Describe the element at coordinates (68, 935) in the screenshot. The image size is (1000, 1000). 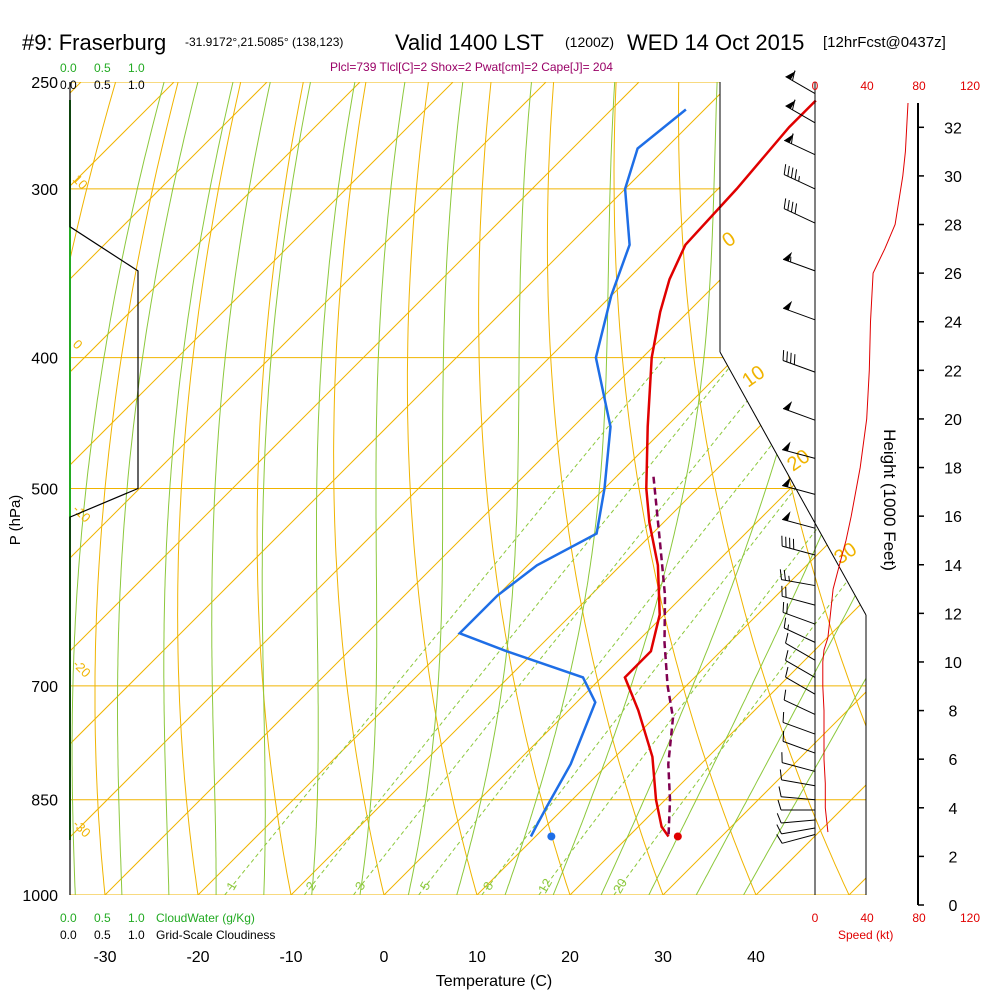
I see `cloud-scale-bottom-black-0: 0.0` at that location.